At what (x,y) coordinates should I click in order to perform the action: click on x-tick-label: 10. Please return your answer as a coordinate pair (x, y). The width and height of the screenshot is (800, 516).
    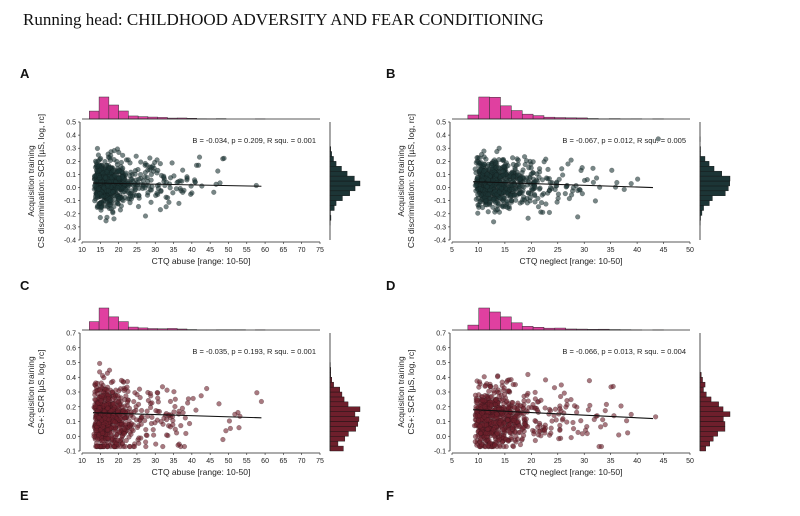
    Looking at the image, I should click on (82, 461).